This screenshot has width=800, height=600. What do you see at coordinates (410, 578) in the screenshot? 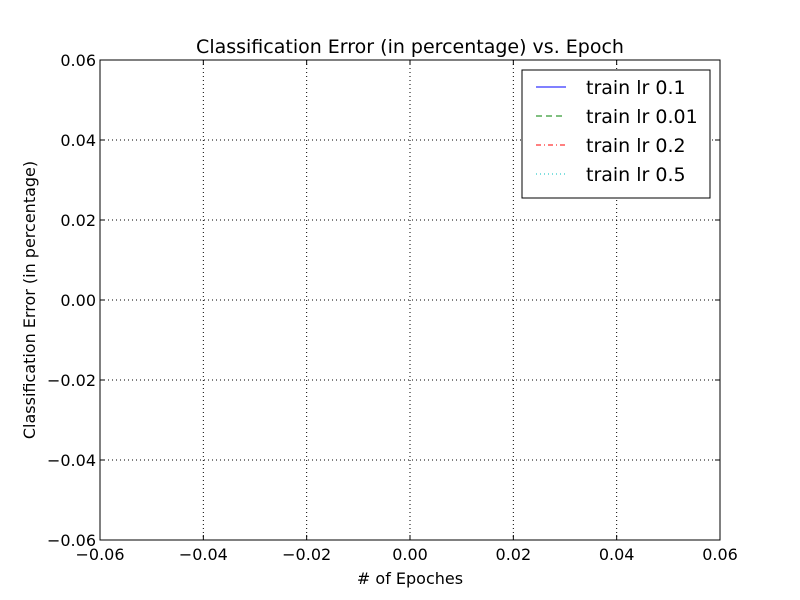
I see `x-axis-title: # of Epoches` at bounding box center [410, 578].